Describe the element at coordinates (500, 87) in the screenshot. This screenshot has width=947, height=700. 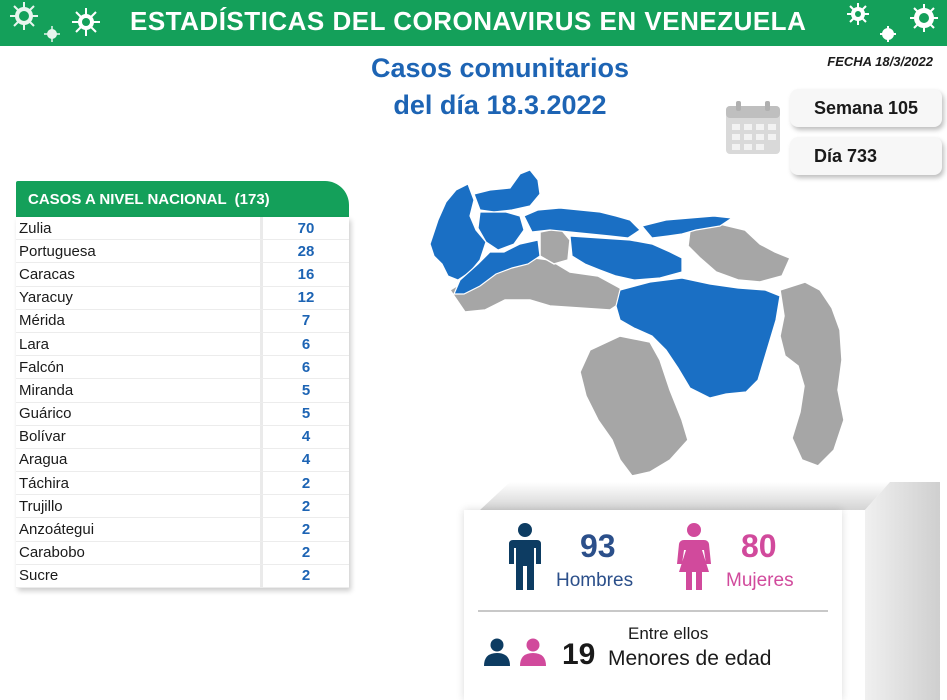
I see `page-subtitle: Casos comunitarios del día 18.3.2022` at that location.